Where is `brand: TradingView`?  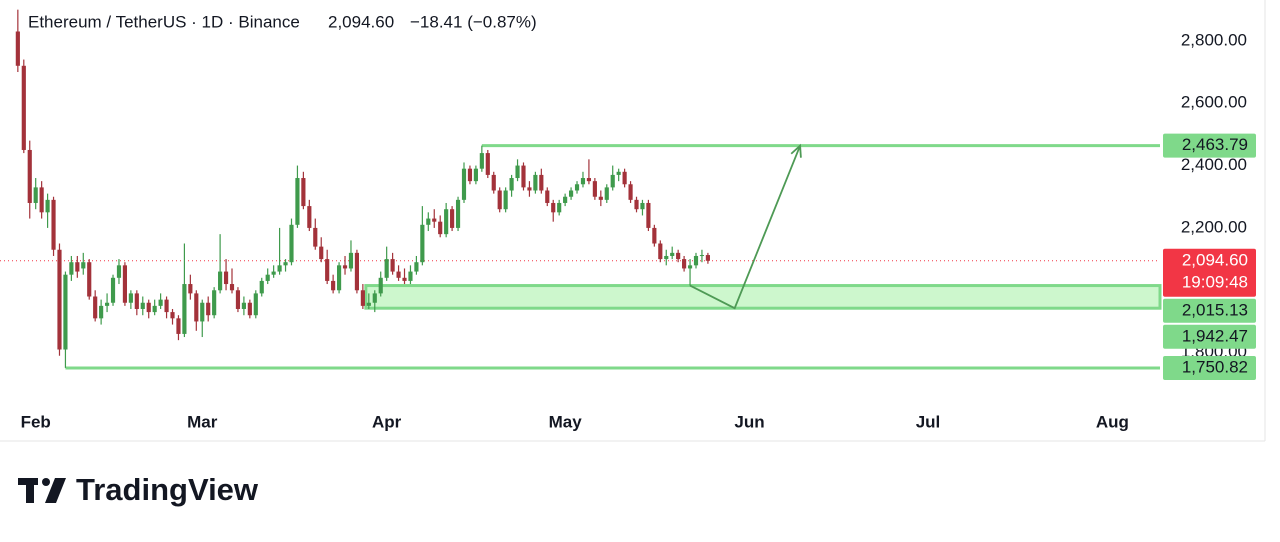
brand: TradingView is located at coordinates (167, 489).